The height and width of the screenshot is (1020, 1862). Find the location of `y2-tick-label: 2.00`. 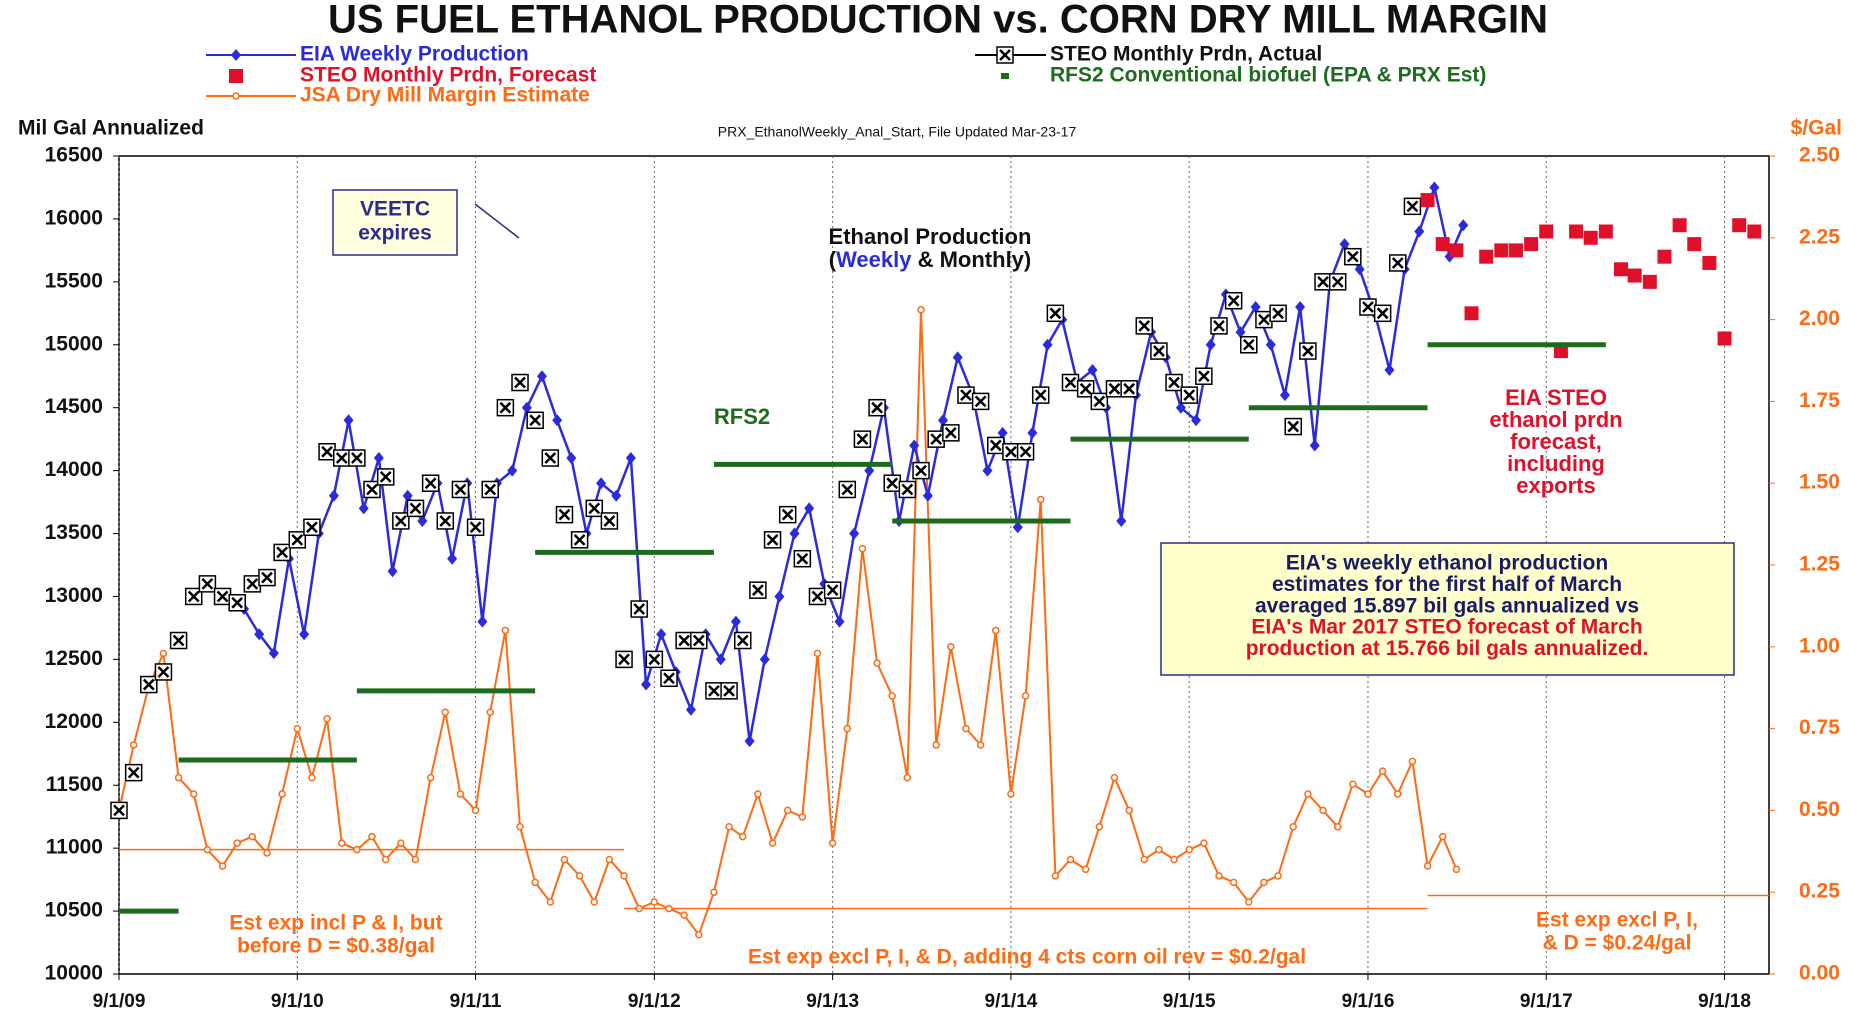

y2-tick-label: 2.00 is located at coordinates (1819, 318).